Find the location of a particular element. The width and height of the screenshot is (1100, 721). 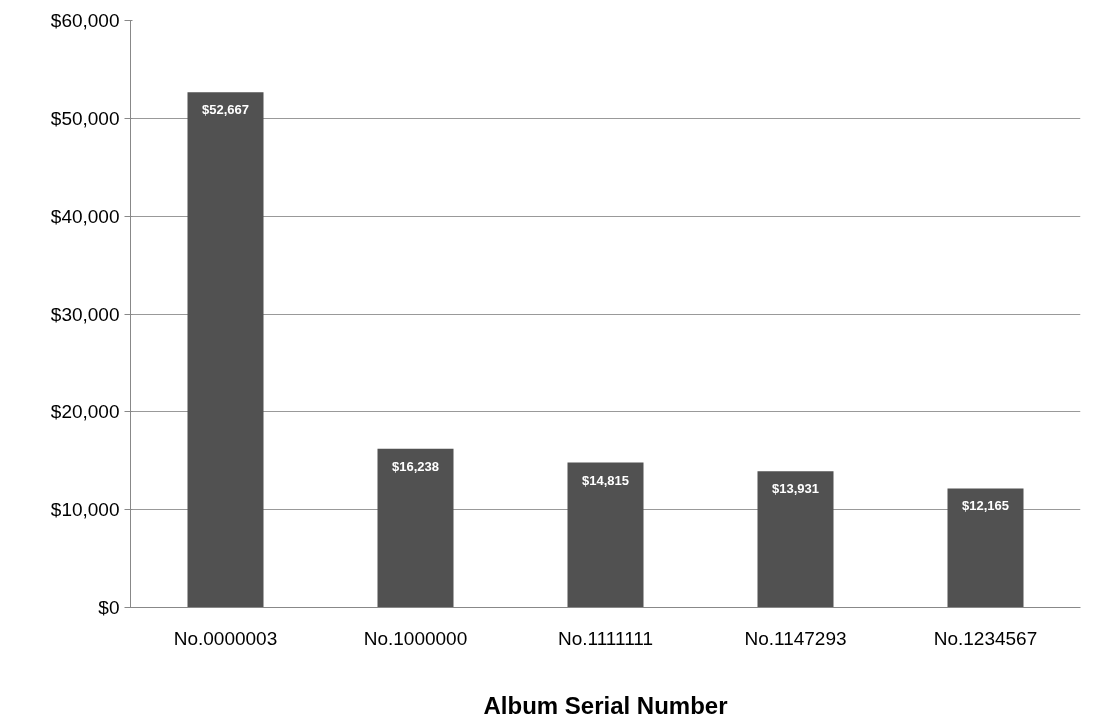

y-tick-label: $20,000 is located at coordinates (85, 412).